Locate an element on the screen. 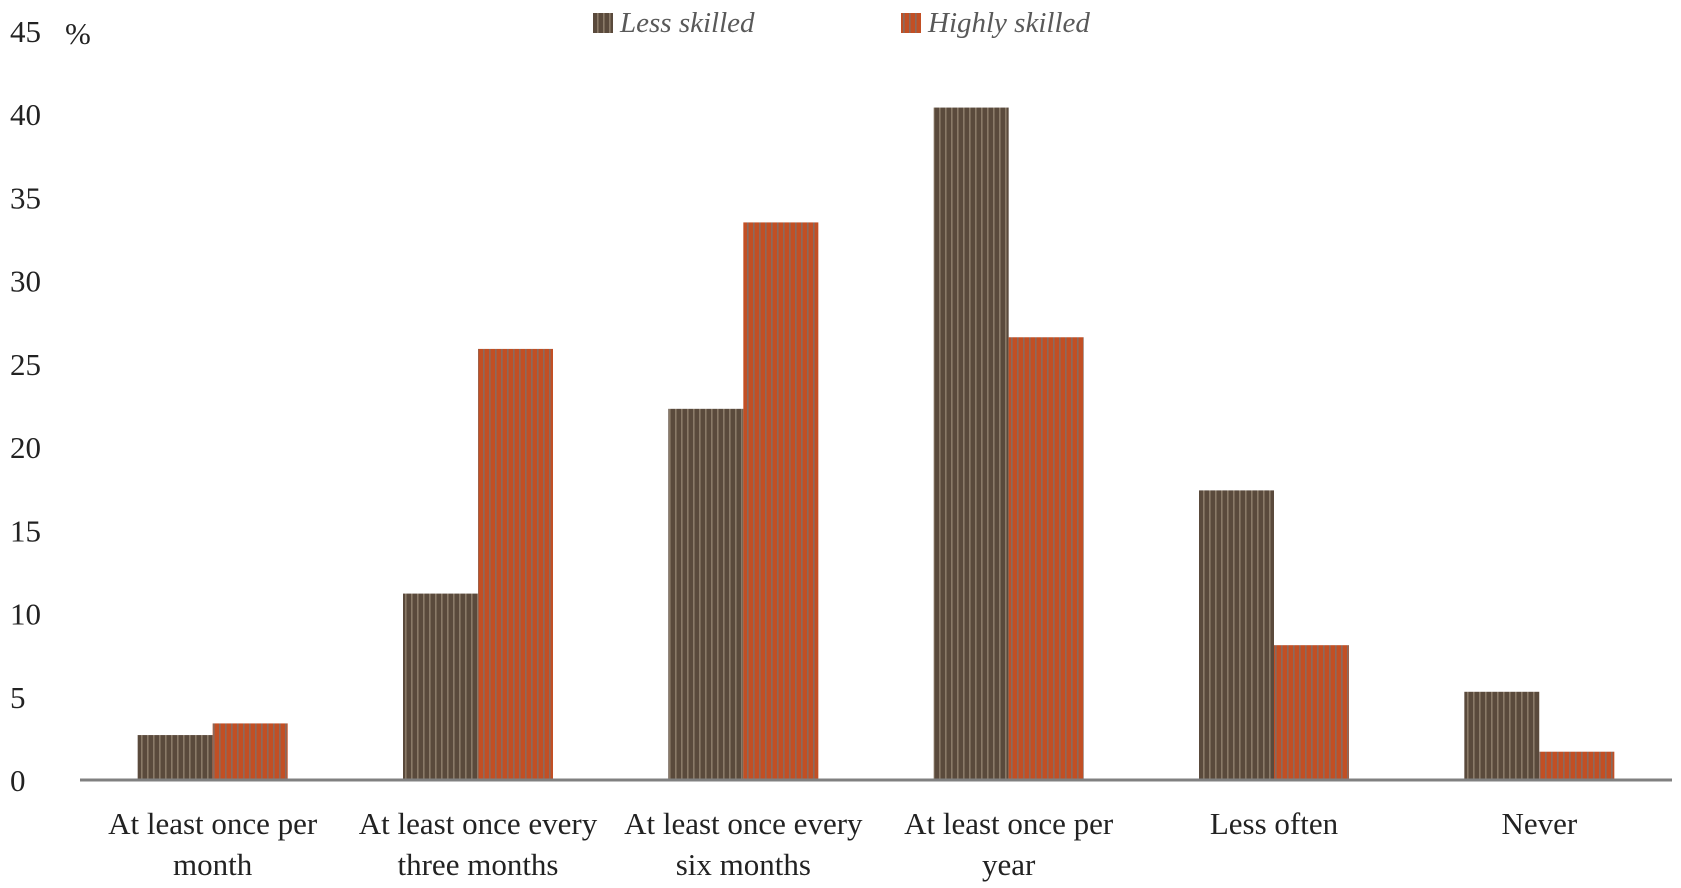 The height and width of the screenshot is (888, 1681). y-tick-label: 10 is located at coordinates (25, 614).